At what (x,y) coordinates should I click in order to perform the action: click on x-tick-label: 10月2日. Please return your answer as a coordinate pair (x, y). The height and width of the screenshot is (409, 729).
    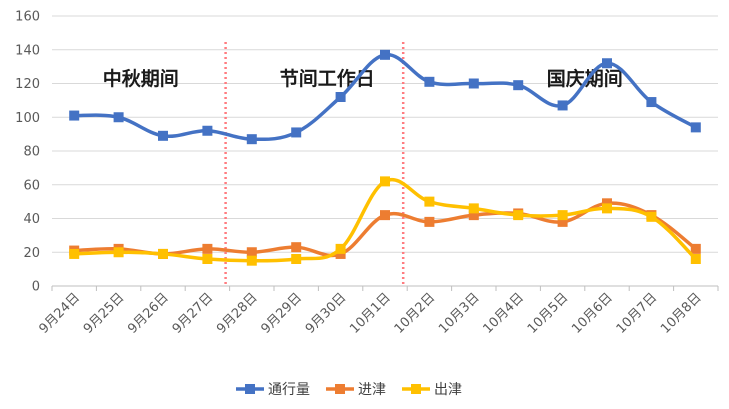
    Looking at the image, I should click on (415, 313).